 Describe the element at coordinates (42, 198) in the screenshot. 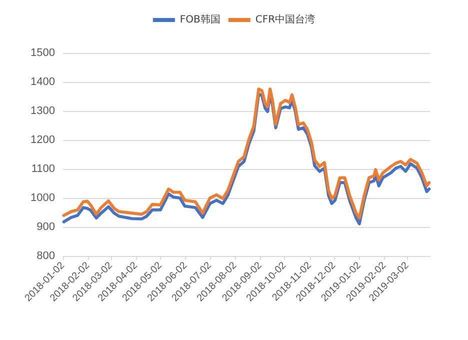

I see `y-tick-label: 1000` at that location.